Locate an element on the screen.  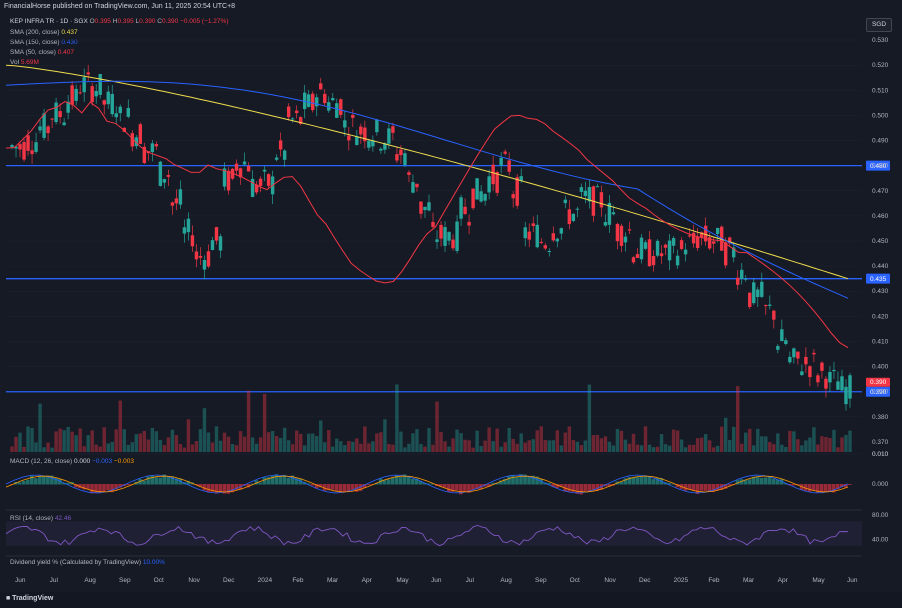
time-tick-label: Dec is located at coordinates (645, 580).